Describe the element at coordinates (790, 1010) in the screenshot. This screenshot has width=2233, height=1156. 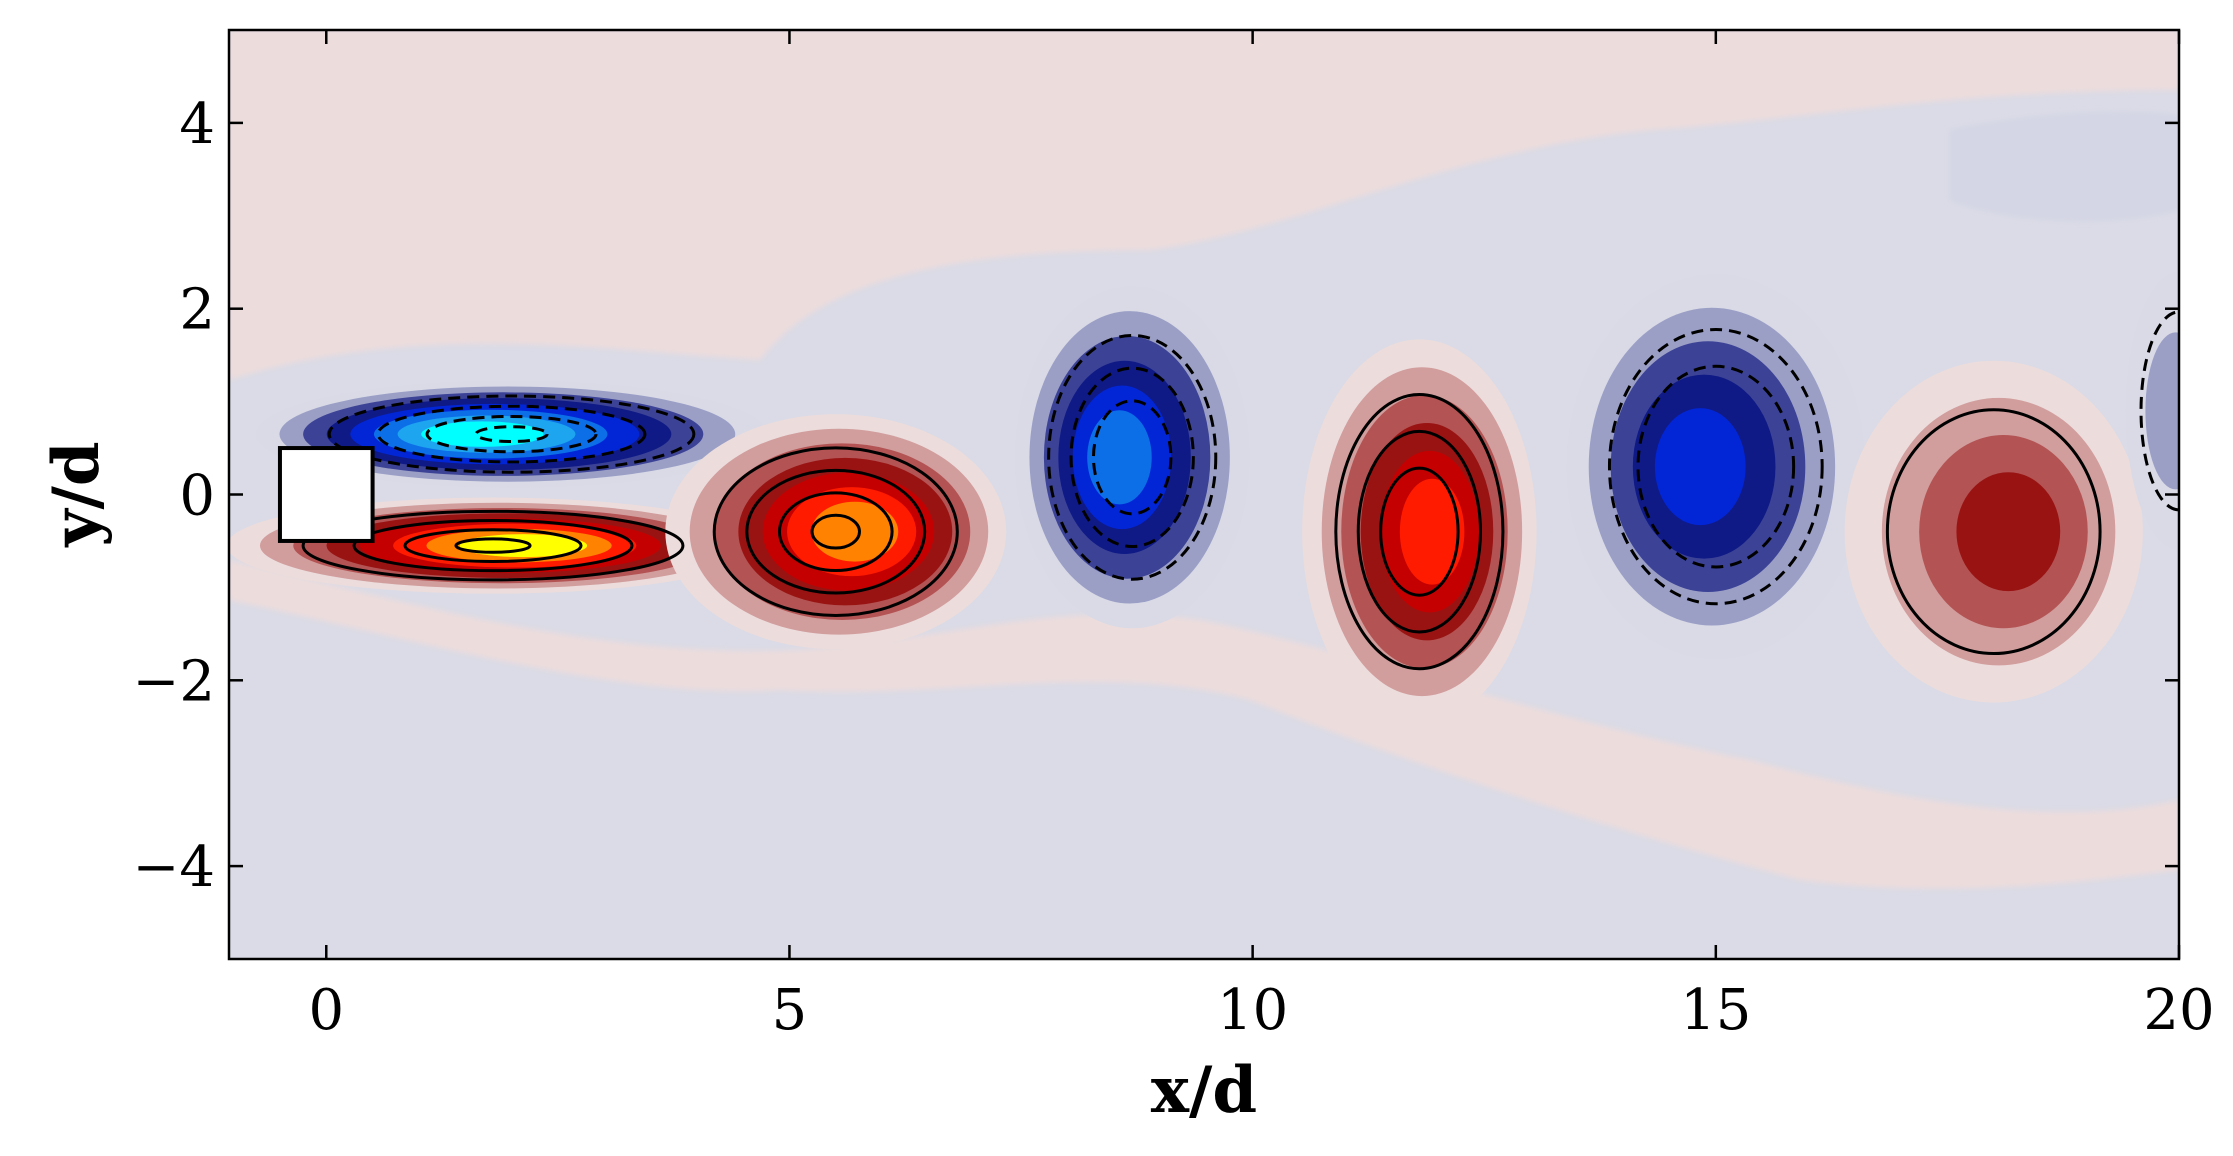
I see `x-tick-label: 5` at that location.